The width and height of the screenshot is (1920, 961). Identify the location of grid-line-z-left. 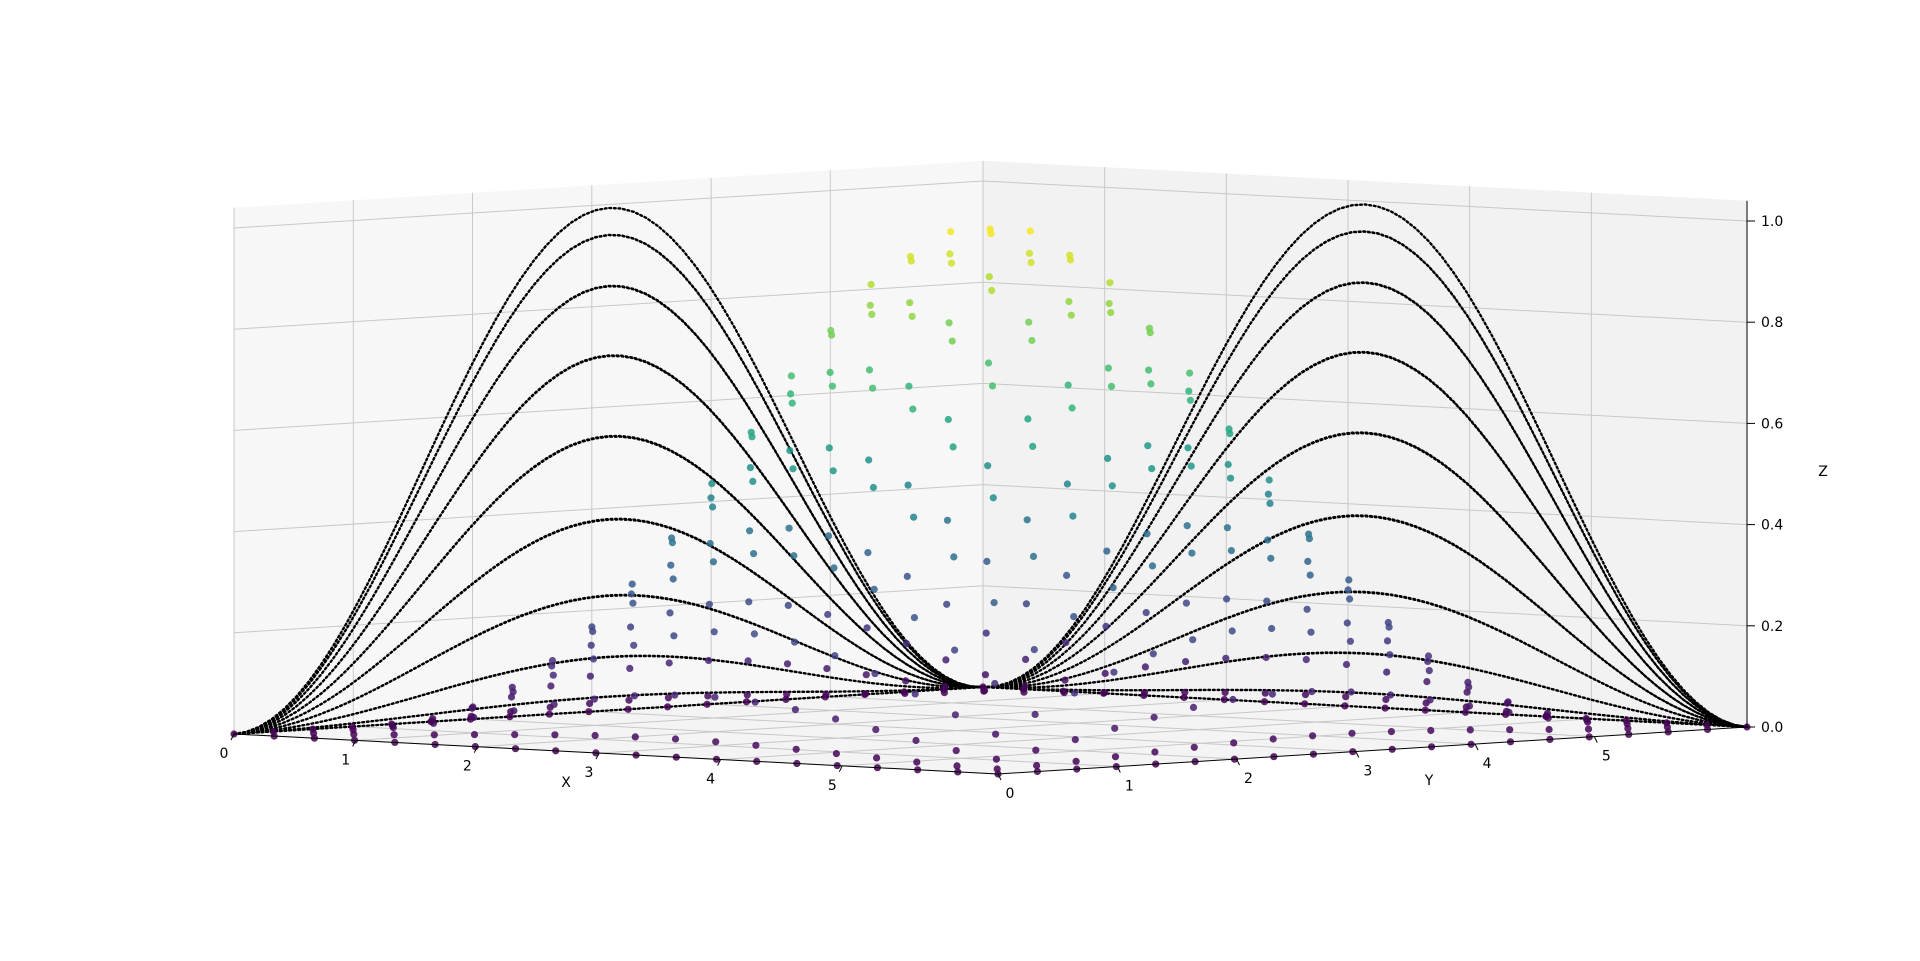
(608, 508).